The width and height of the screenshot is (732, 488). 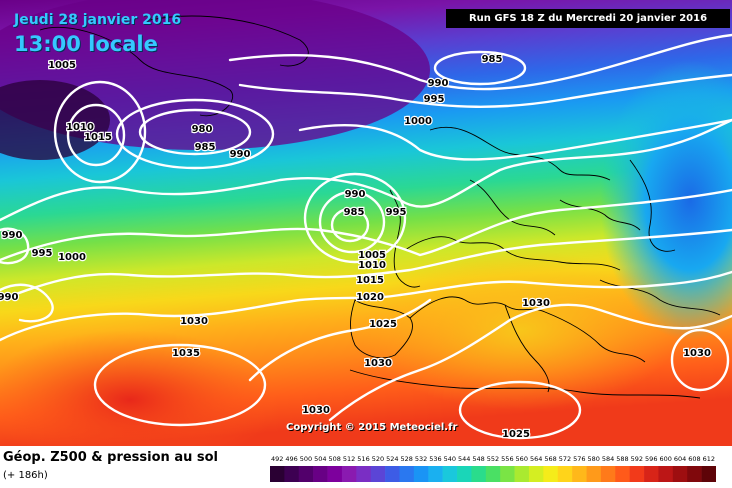 I want to click on legend-tick-label: 568, so click(x=550, y=459).